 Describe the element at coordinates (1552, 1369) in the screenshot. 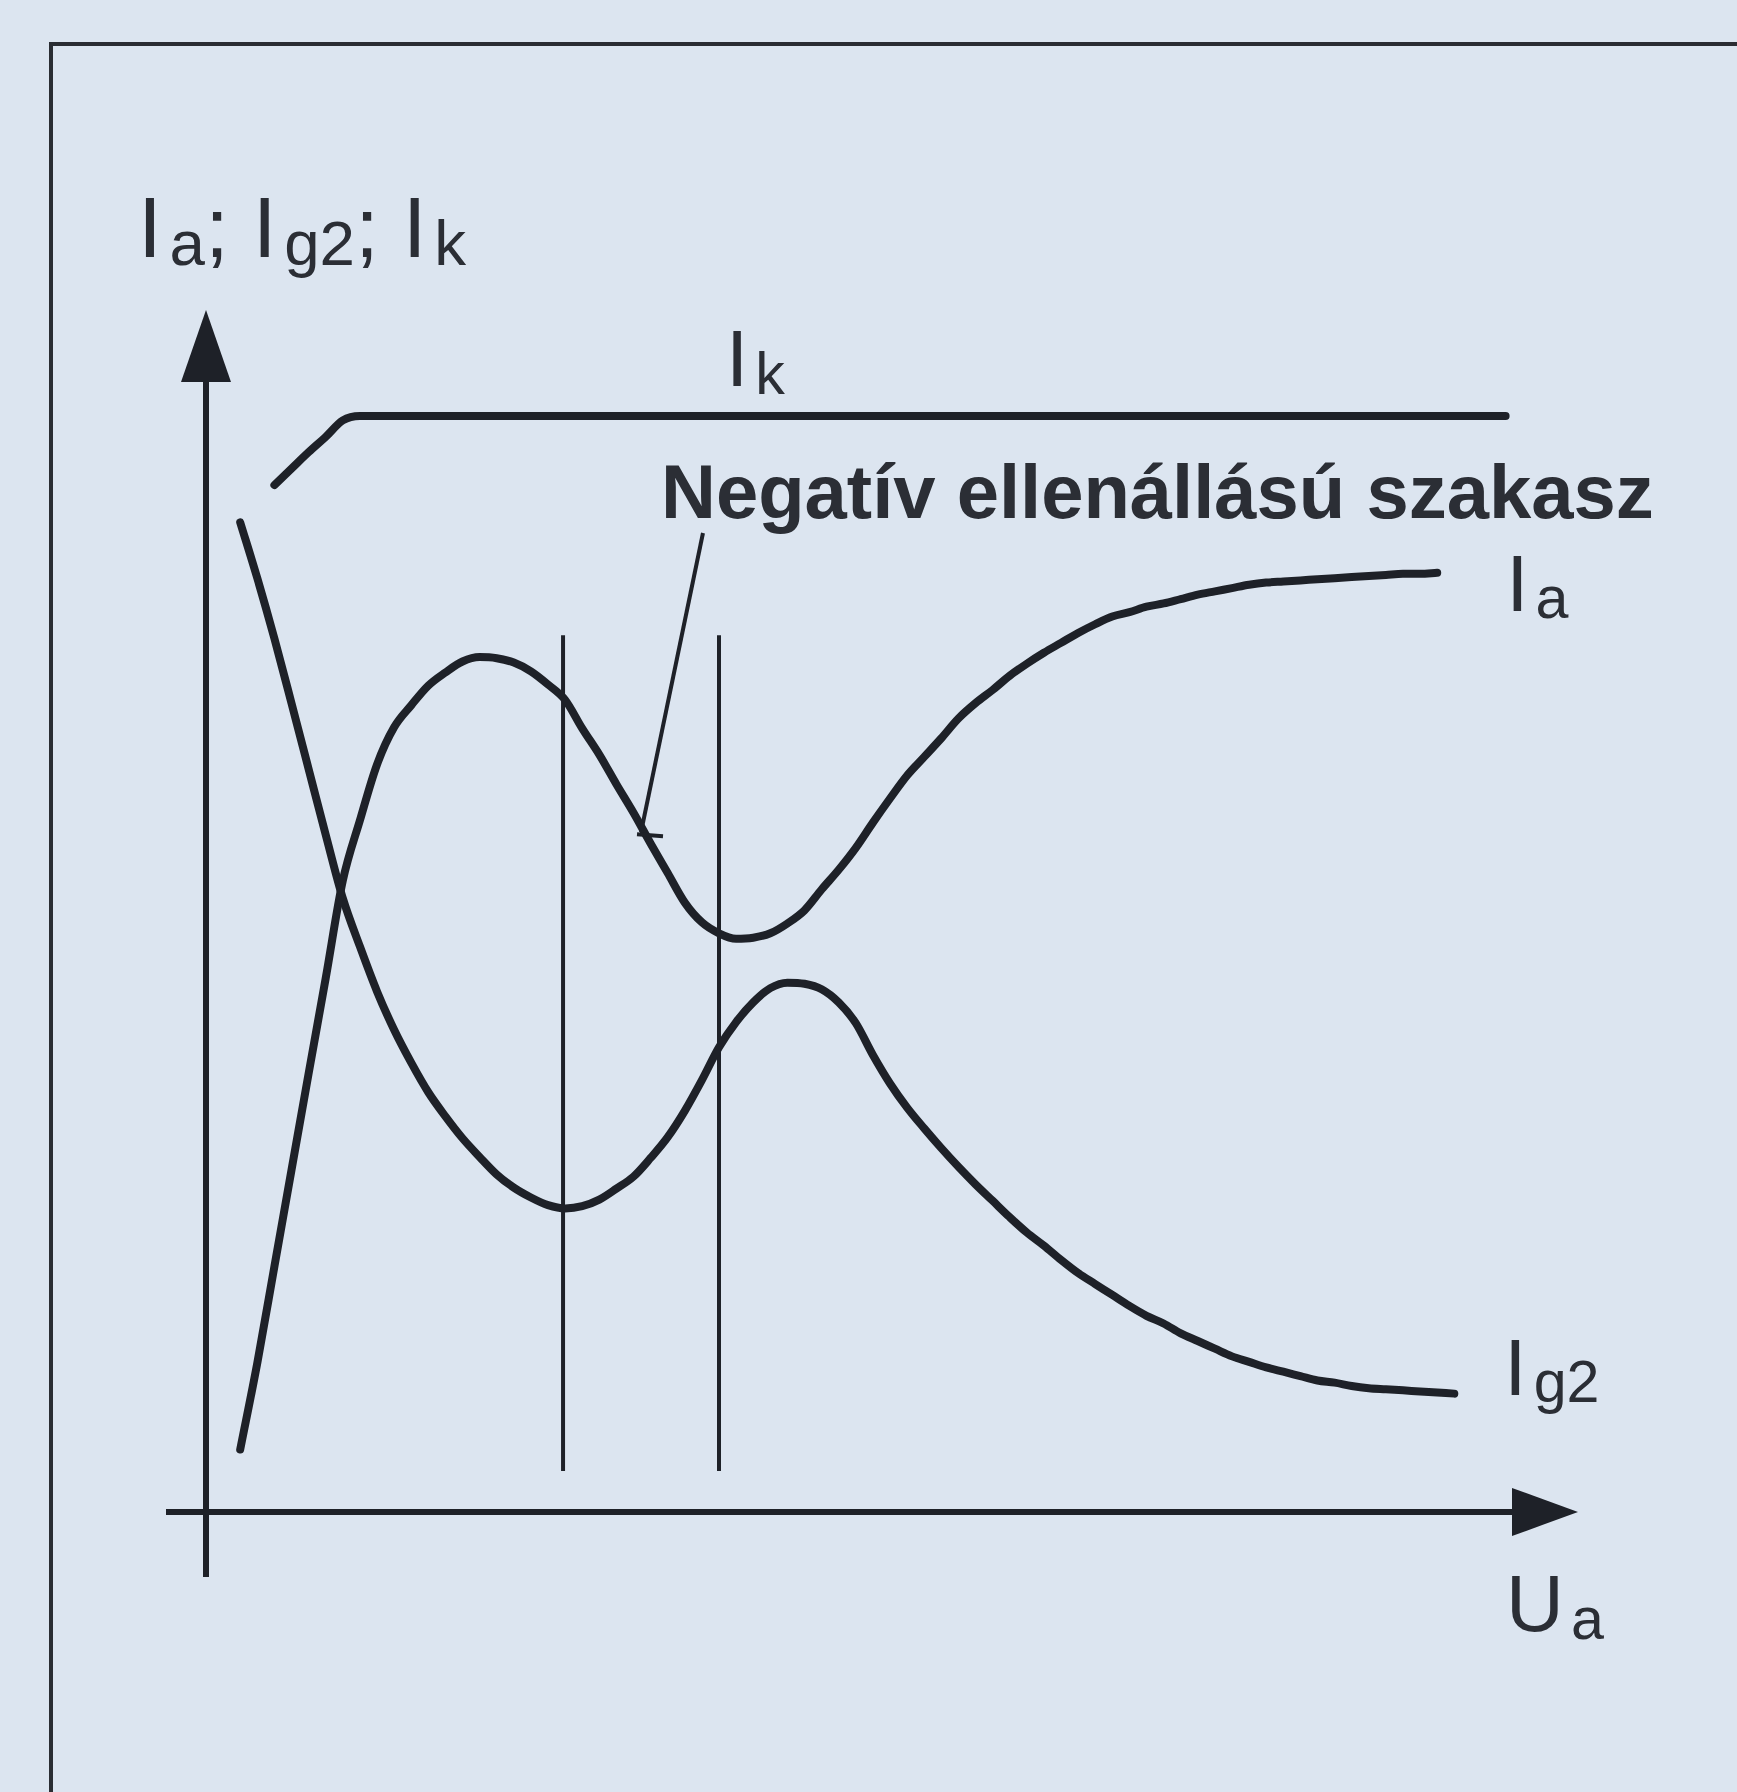

I see `series-label: I$_{g2}$` at that location.